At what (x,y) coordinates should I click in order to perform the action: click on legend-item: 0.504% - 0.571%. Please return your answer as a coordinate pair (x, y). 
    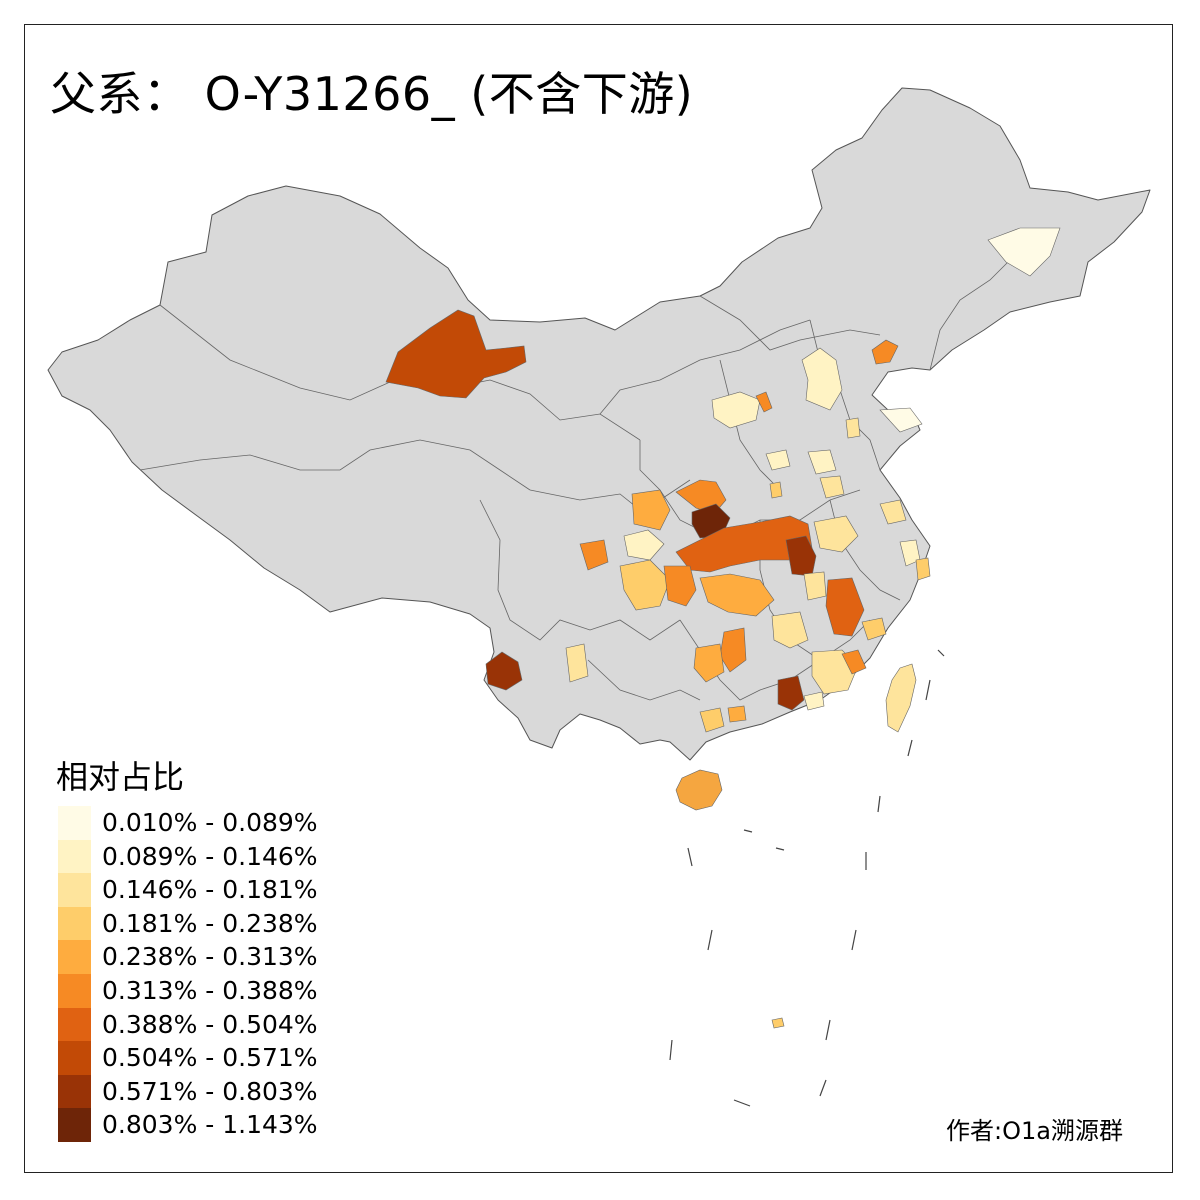
    Looking at the image, I should click on (188, 1058).